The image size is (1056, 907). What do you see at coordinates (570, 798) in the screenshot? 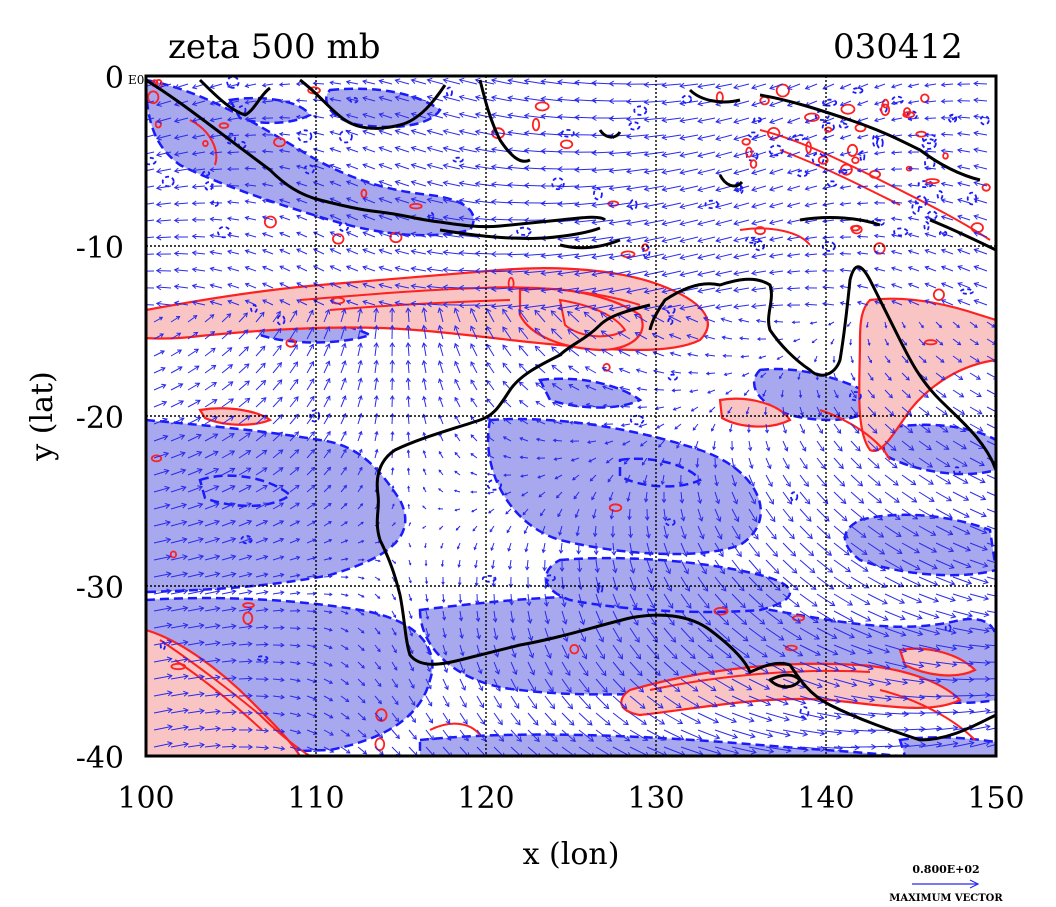
I see `x-tick-labels: 100 110 120 130 140 150` at bounding box center [570, 798].